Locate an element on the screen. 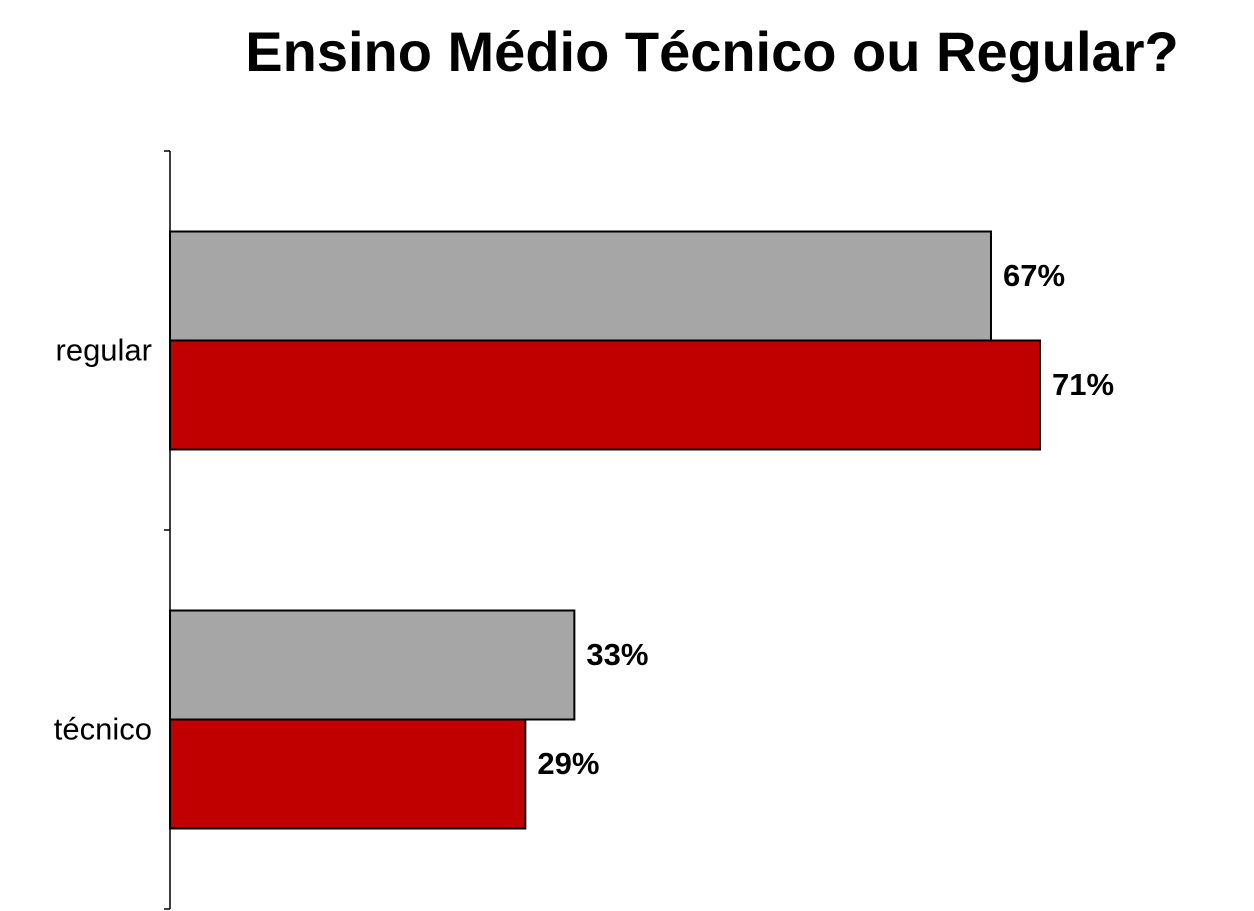 The image size is (1254, 911). y-tick-label: regular is located at coordinates (104, 350).